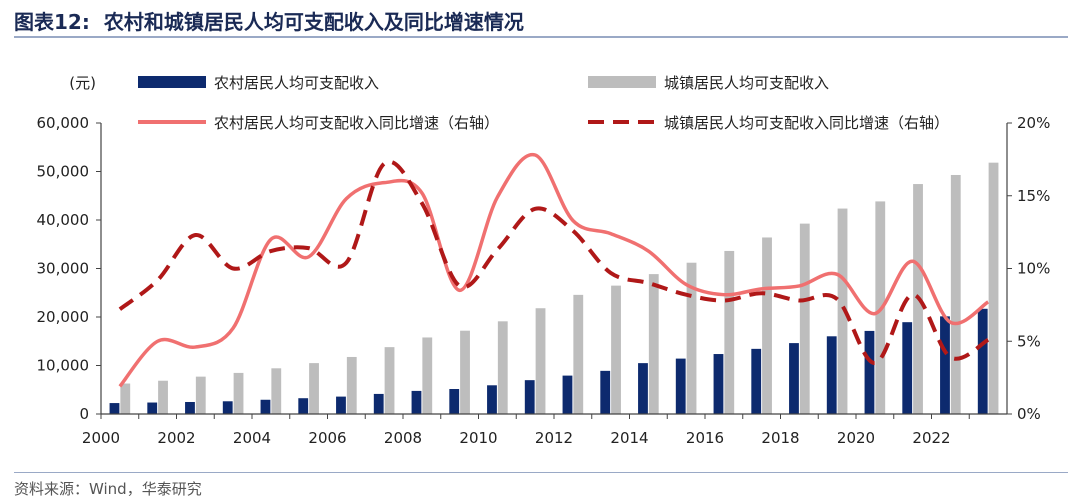  I want to click on x-tick-label: 2016, so click(705, 438).